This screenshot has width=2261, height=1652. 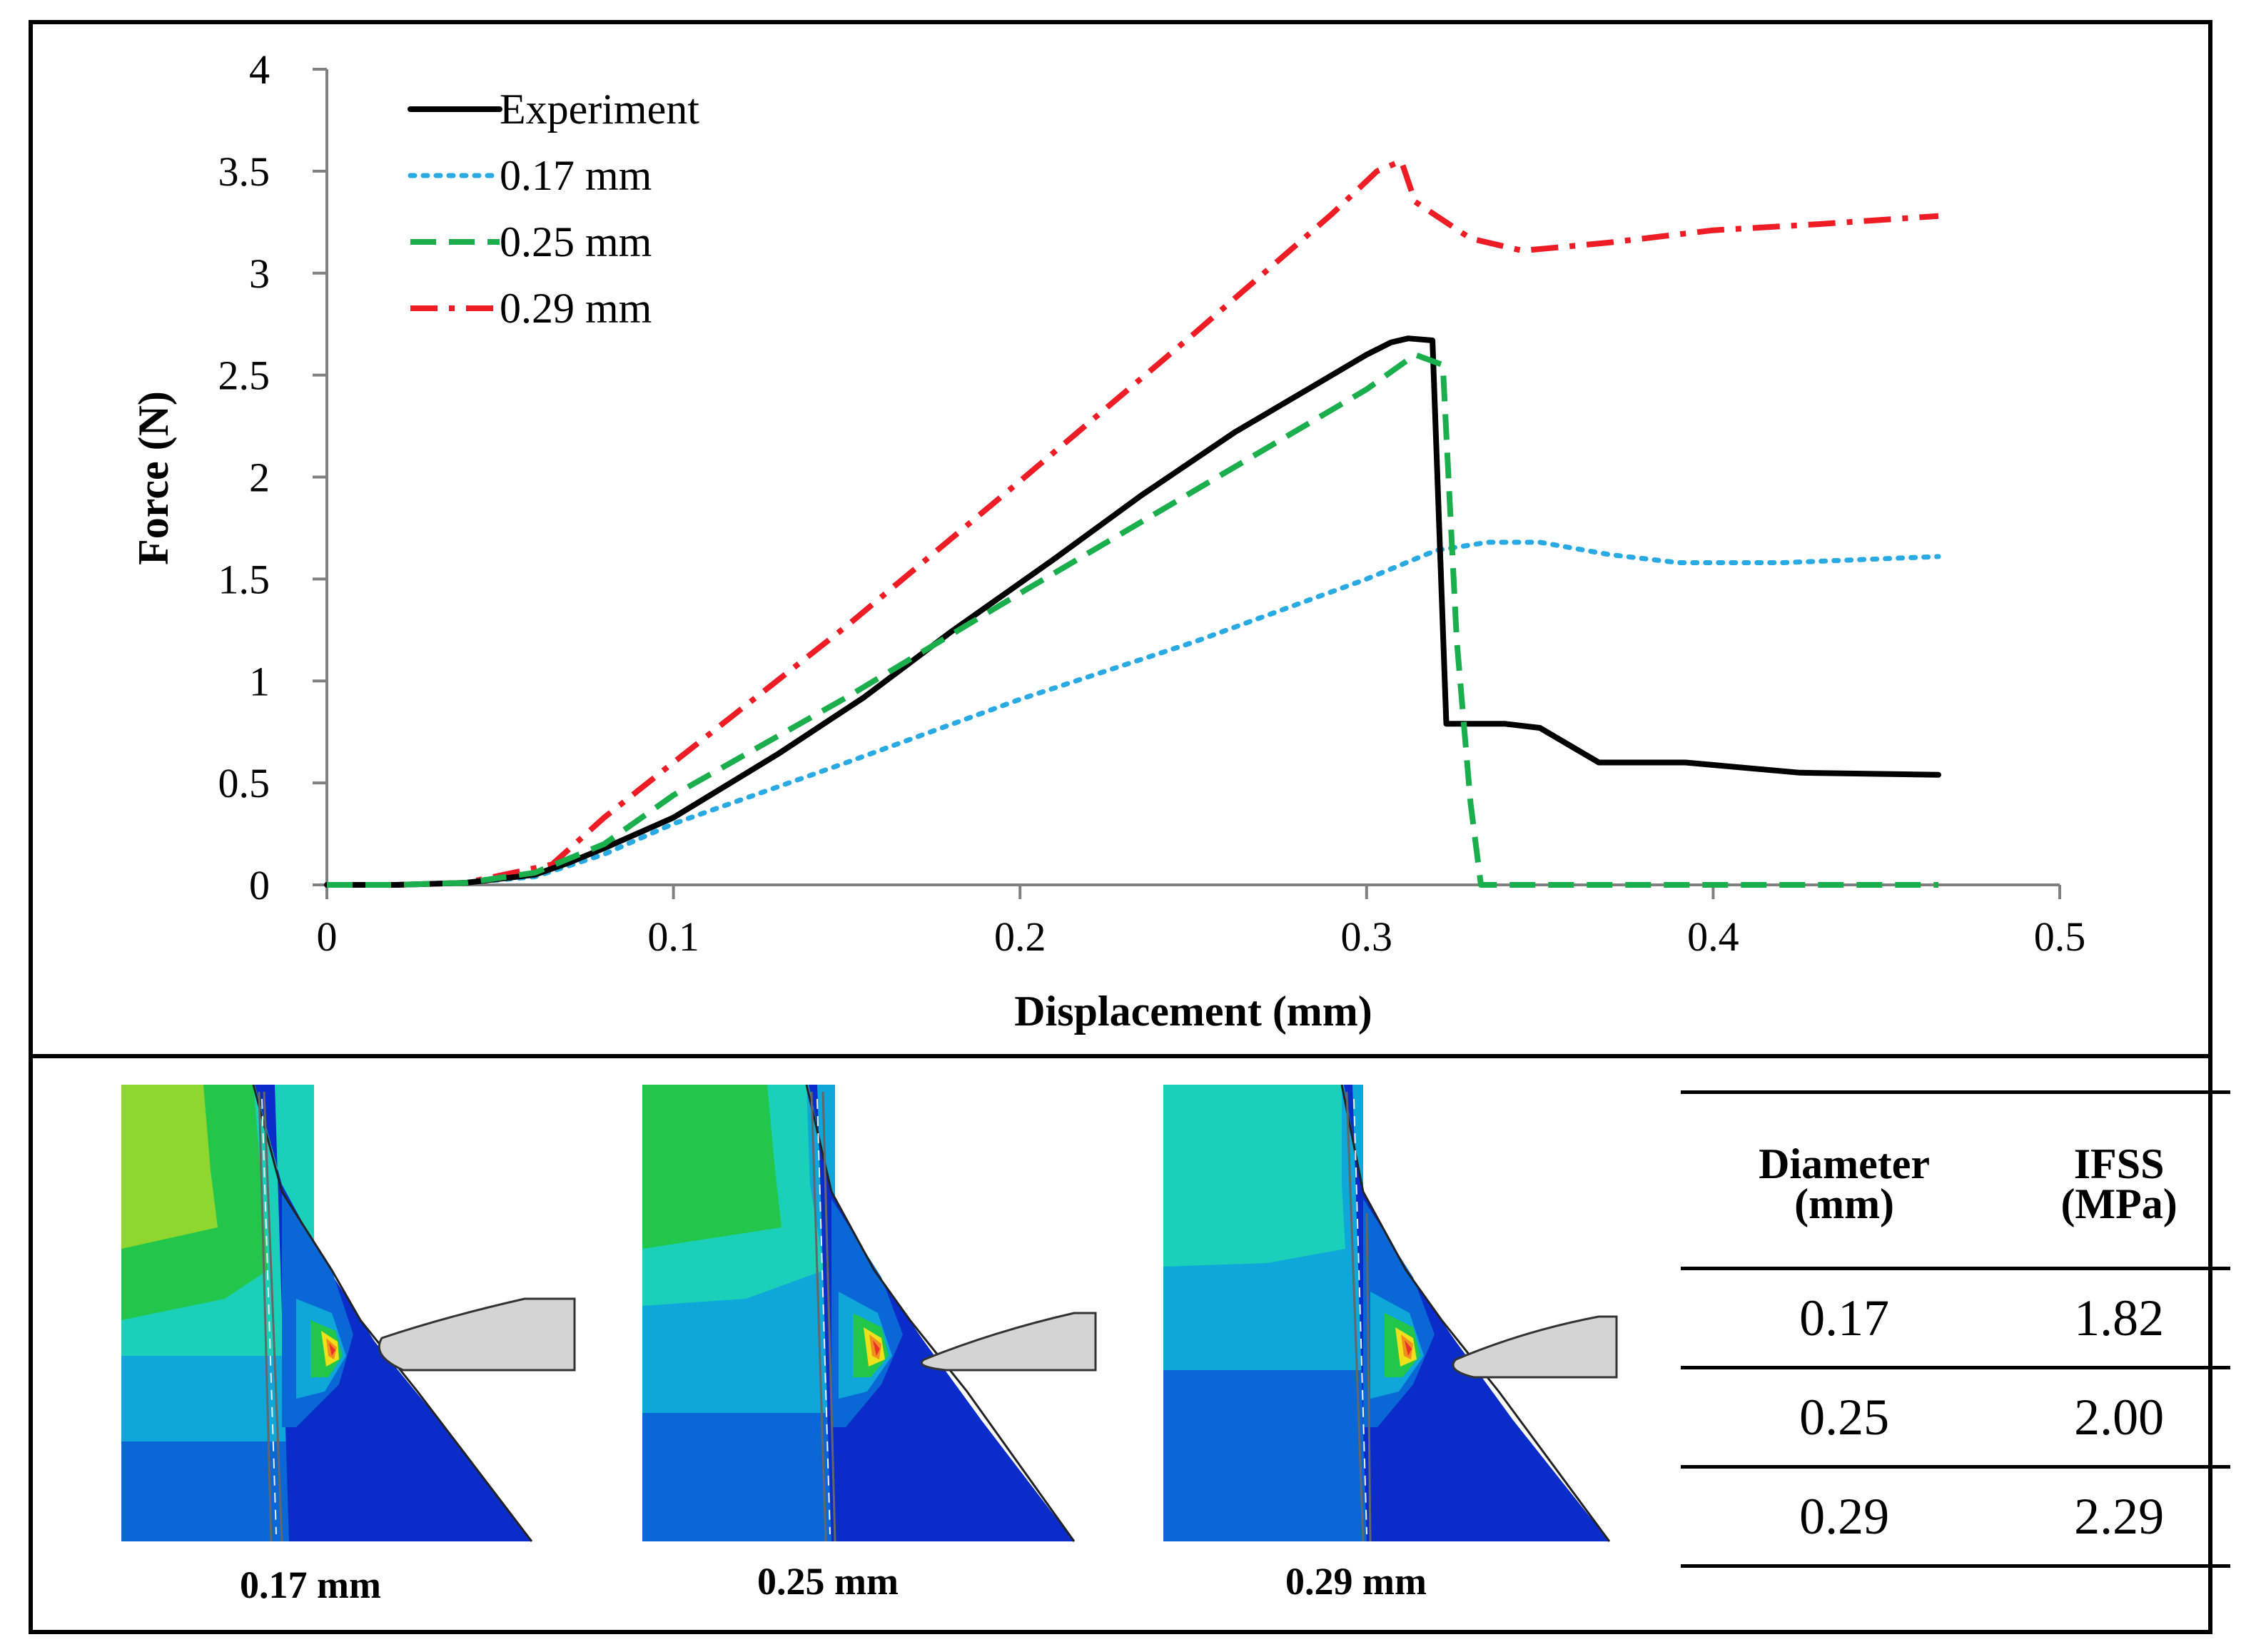 What do you see at coordinates (2119, 1517) in the screenshot?
I see `cell-ifss: 2.29` at bounding box center [2119, 1517].